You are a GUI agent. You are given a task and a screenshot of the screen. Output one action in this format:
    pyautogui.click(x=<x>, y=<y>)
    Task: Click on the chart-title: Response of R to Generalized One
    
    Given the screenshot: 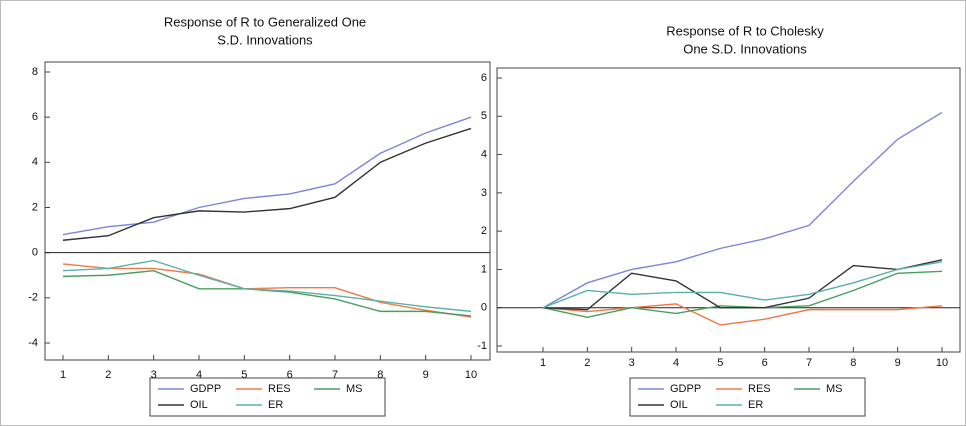 What is the action you would take?
    pyautogui.click(x=265, y=21)
    